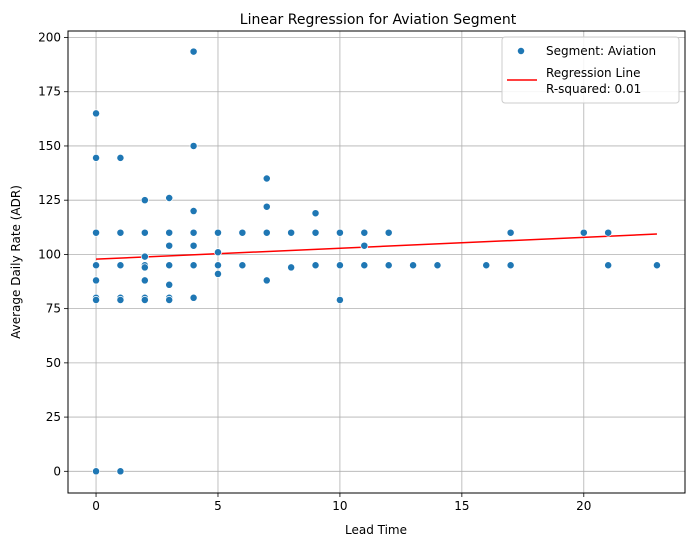  I want to click on y-tick-label: 25, so click(53, 417).